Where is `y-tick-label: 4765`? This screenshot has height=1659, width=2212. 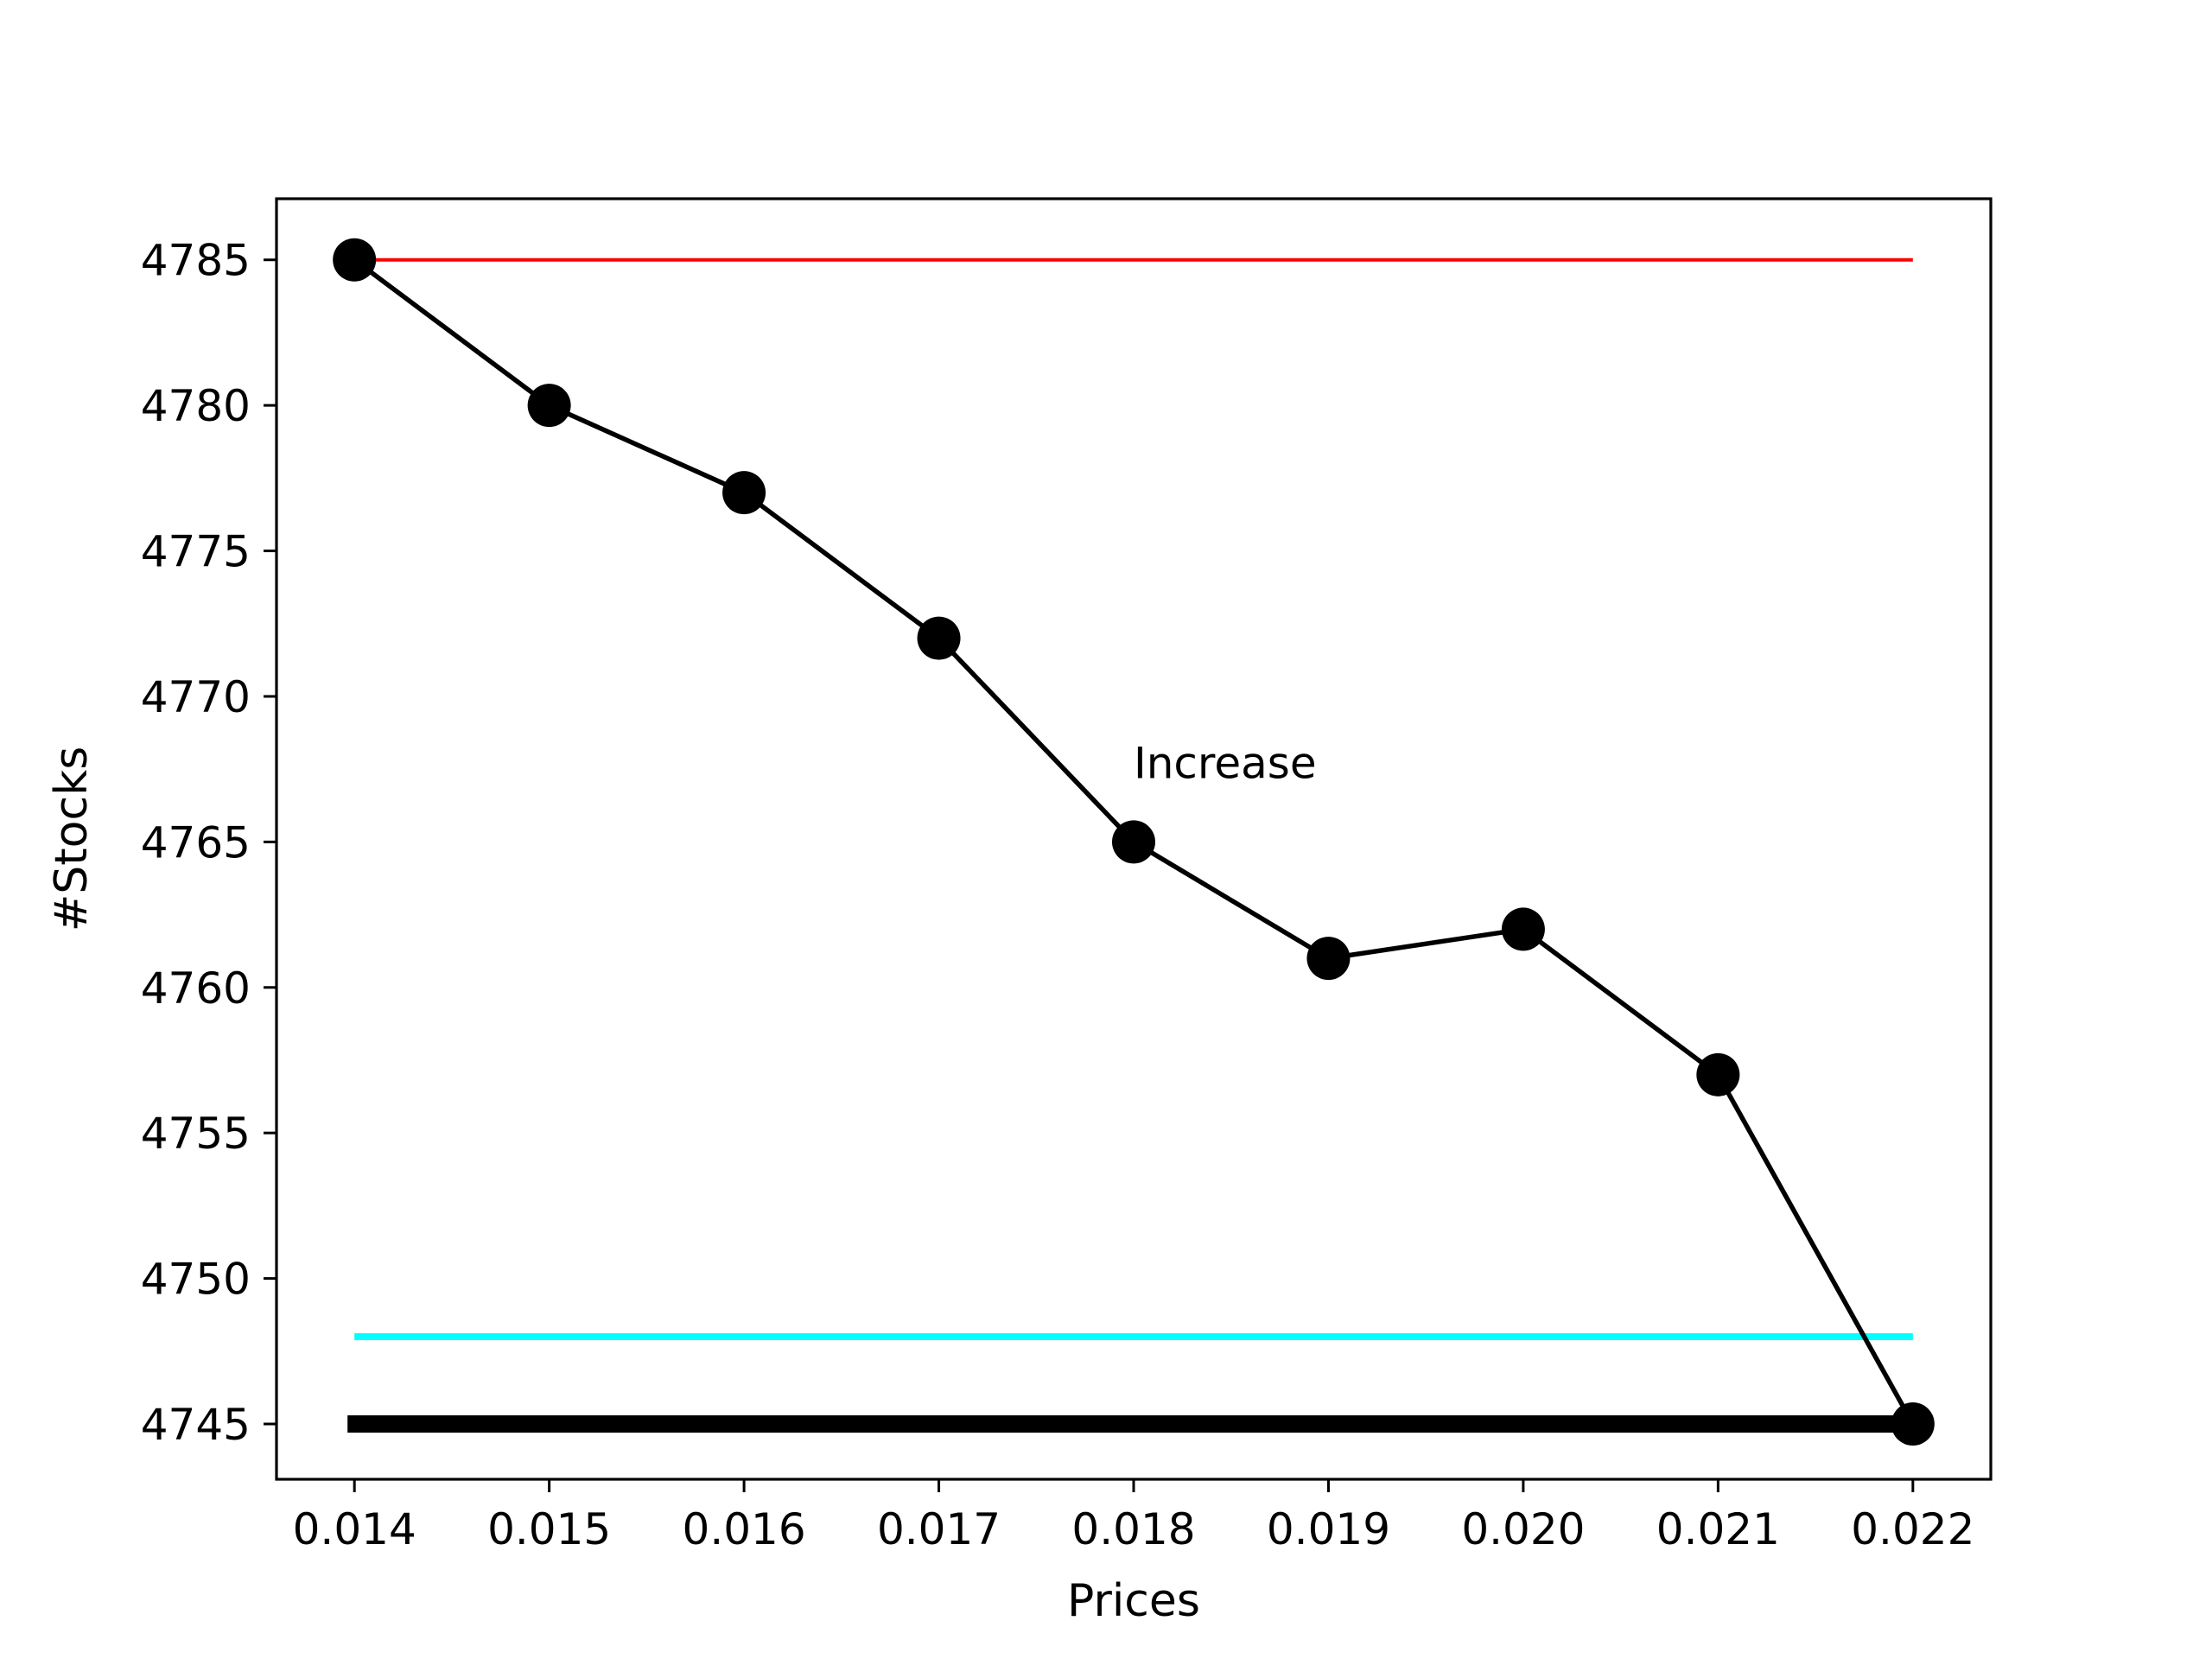 y-tick-label: 4765 is located at coordinates (196, 842).